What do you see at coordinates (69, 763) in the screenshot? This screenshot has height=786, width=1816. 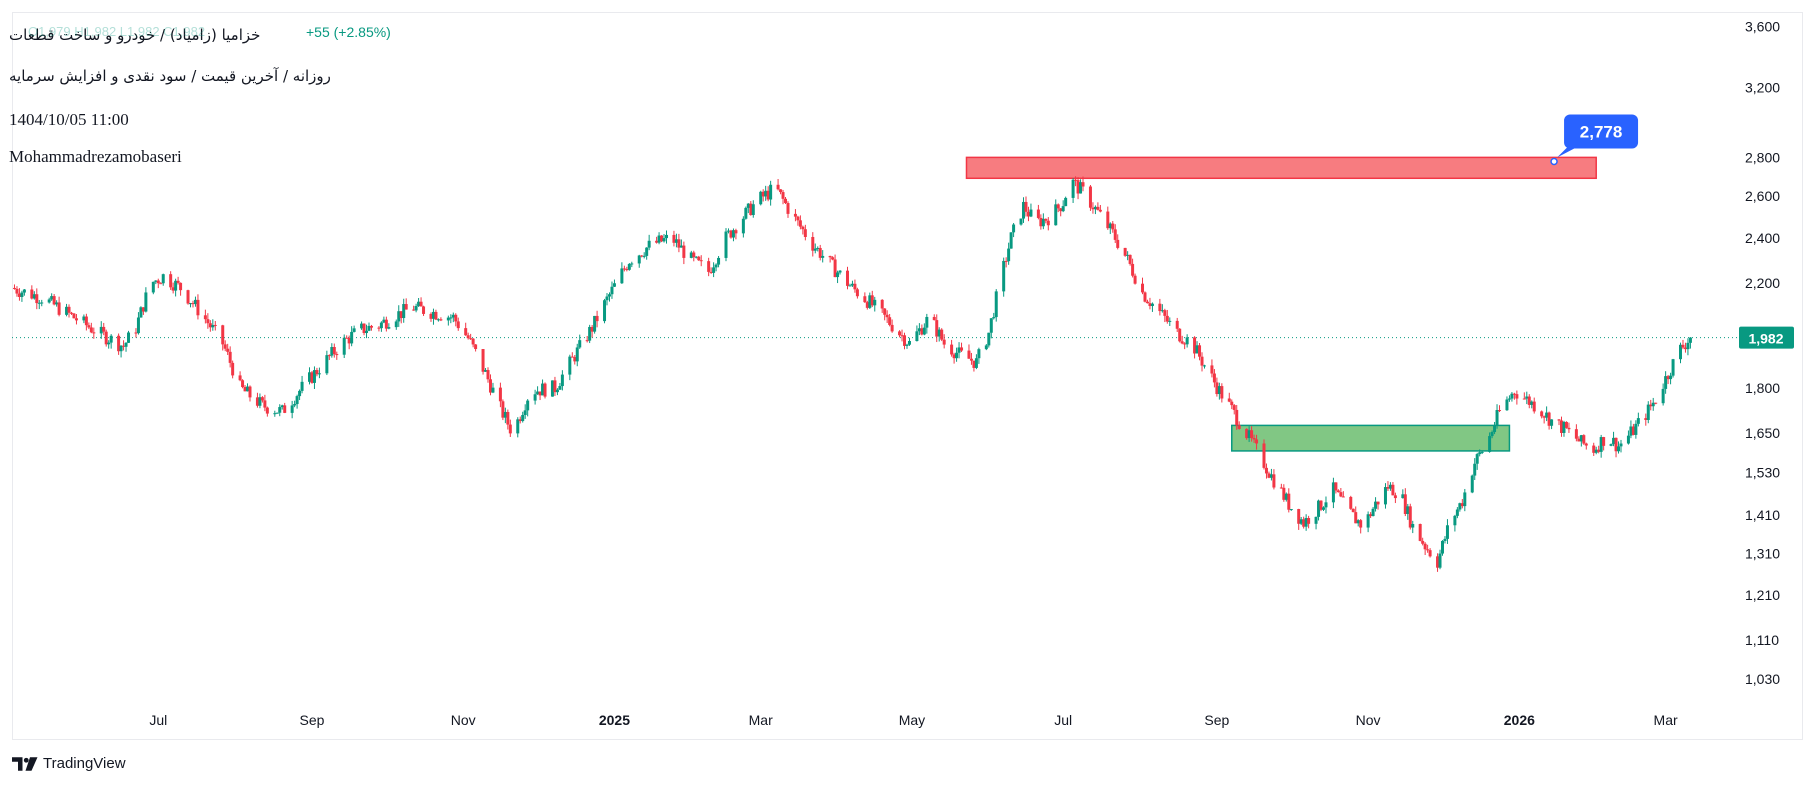 I see `tradingview-brand: TradingView` at bounding box center [69, 763].